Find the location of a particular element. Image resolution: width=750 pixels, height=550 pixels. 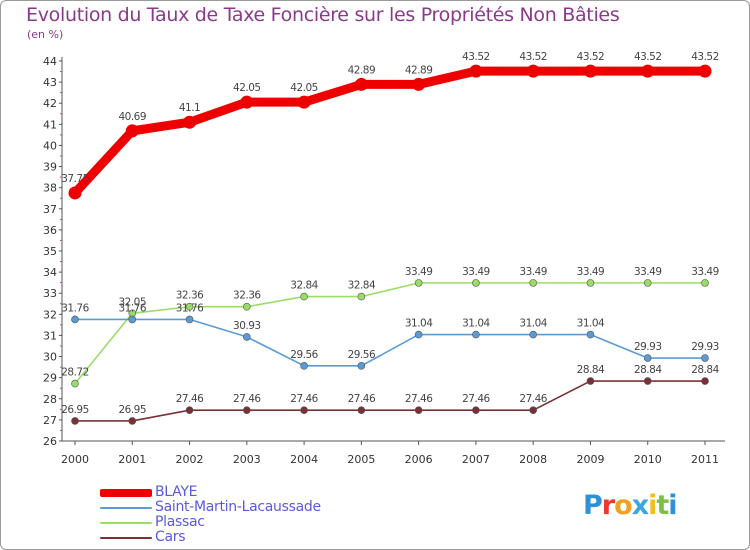

data-label: 41.1 is located at coordinates (189, 108).